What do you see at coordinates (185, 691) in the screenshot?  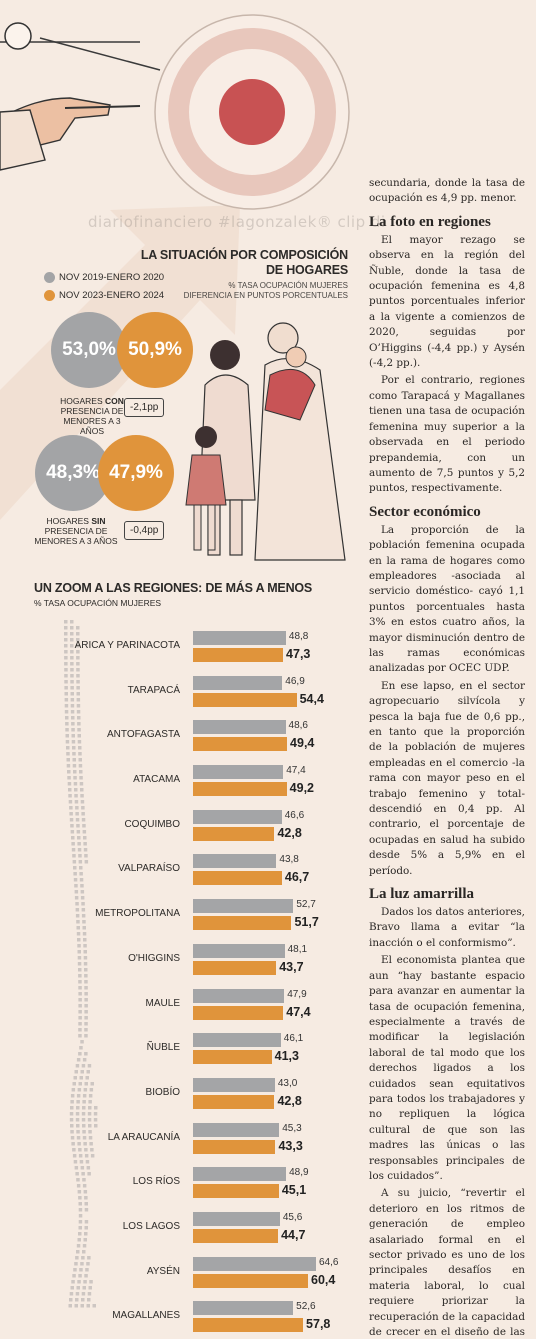 I see `region-row: TARAPACÁ 46,9 54,4` at bounding box center [185, 691].